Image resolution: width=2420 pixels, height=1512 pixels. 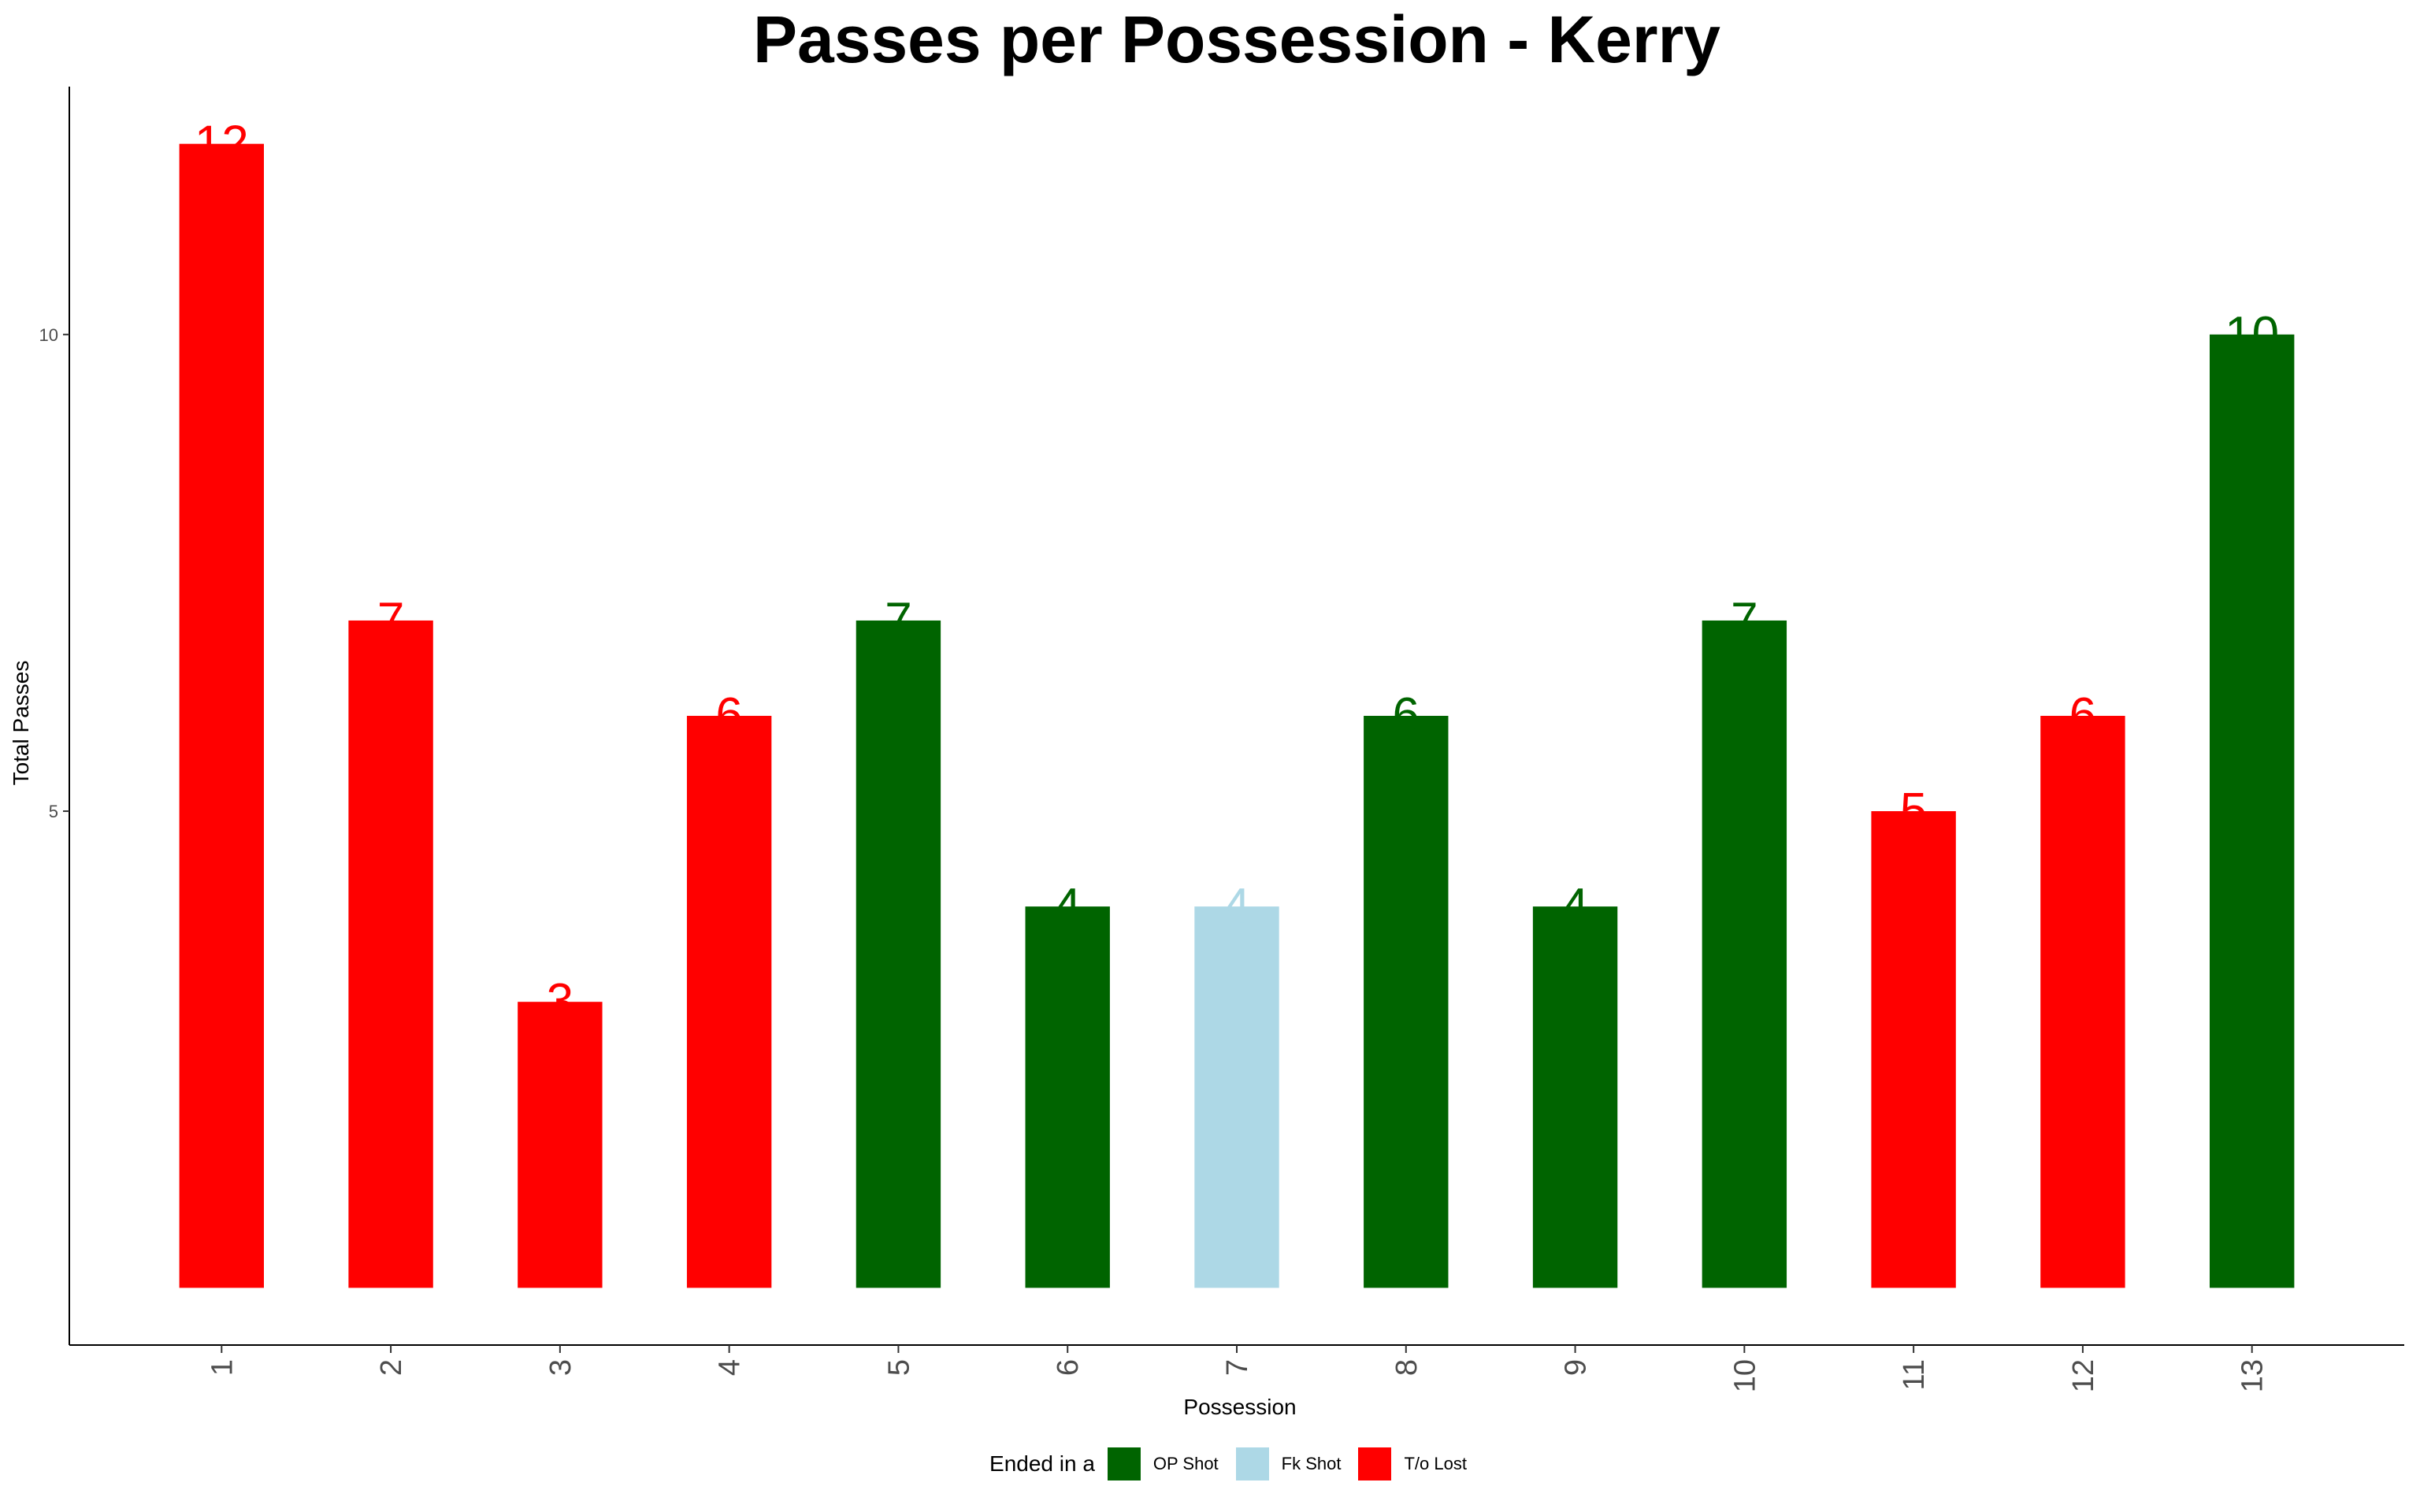 What do you see at coordinates (1576, 1367) in the screenshot?
I see `x-tick-label: 9` at bounding box center [1576, 1367].